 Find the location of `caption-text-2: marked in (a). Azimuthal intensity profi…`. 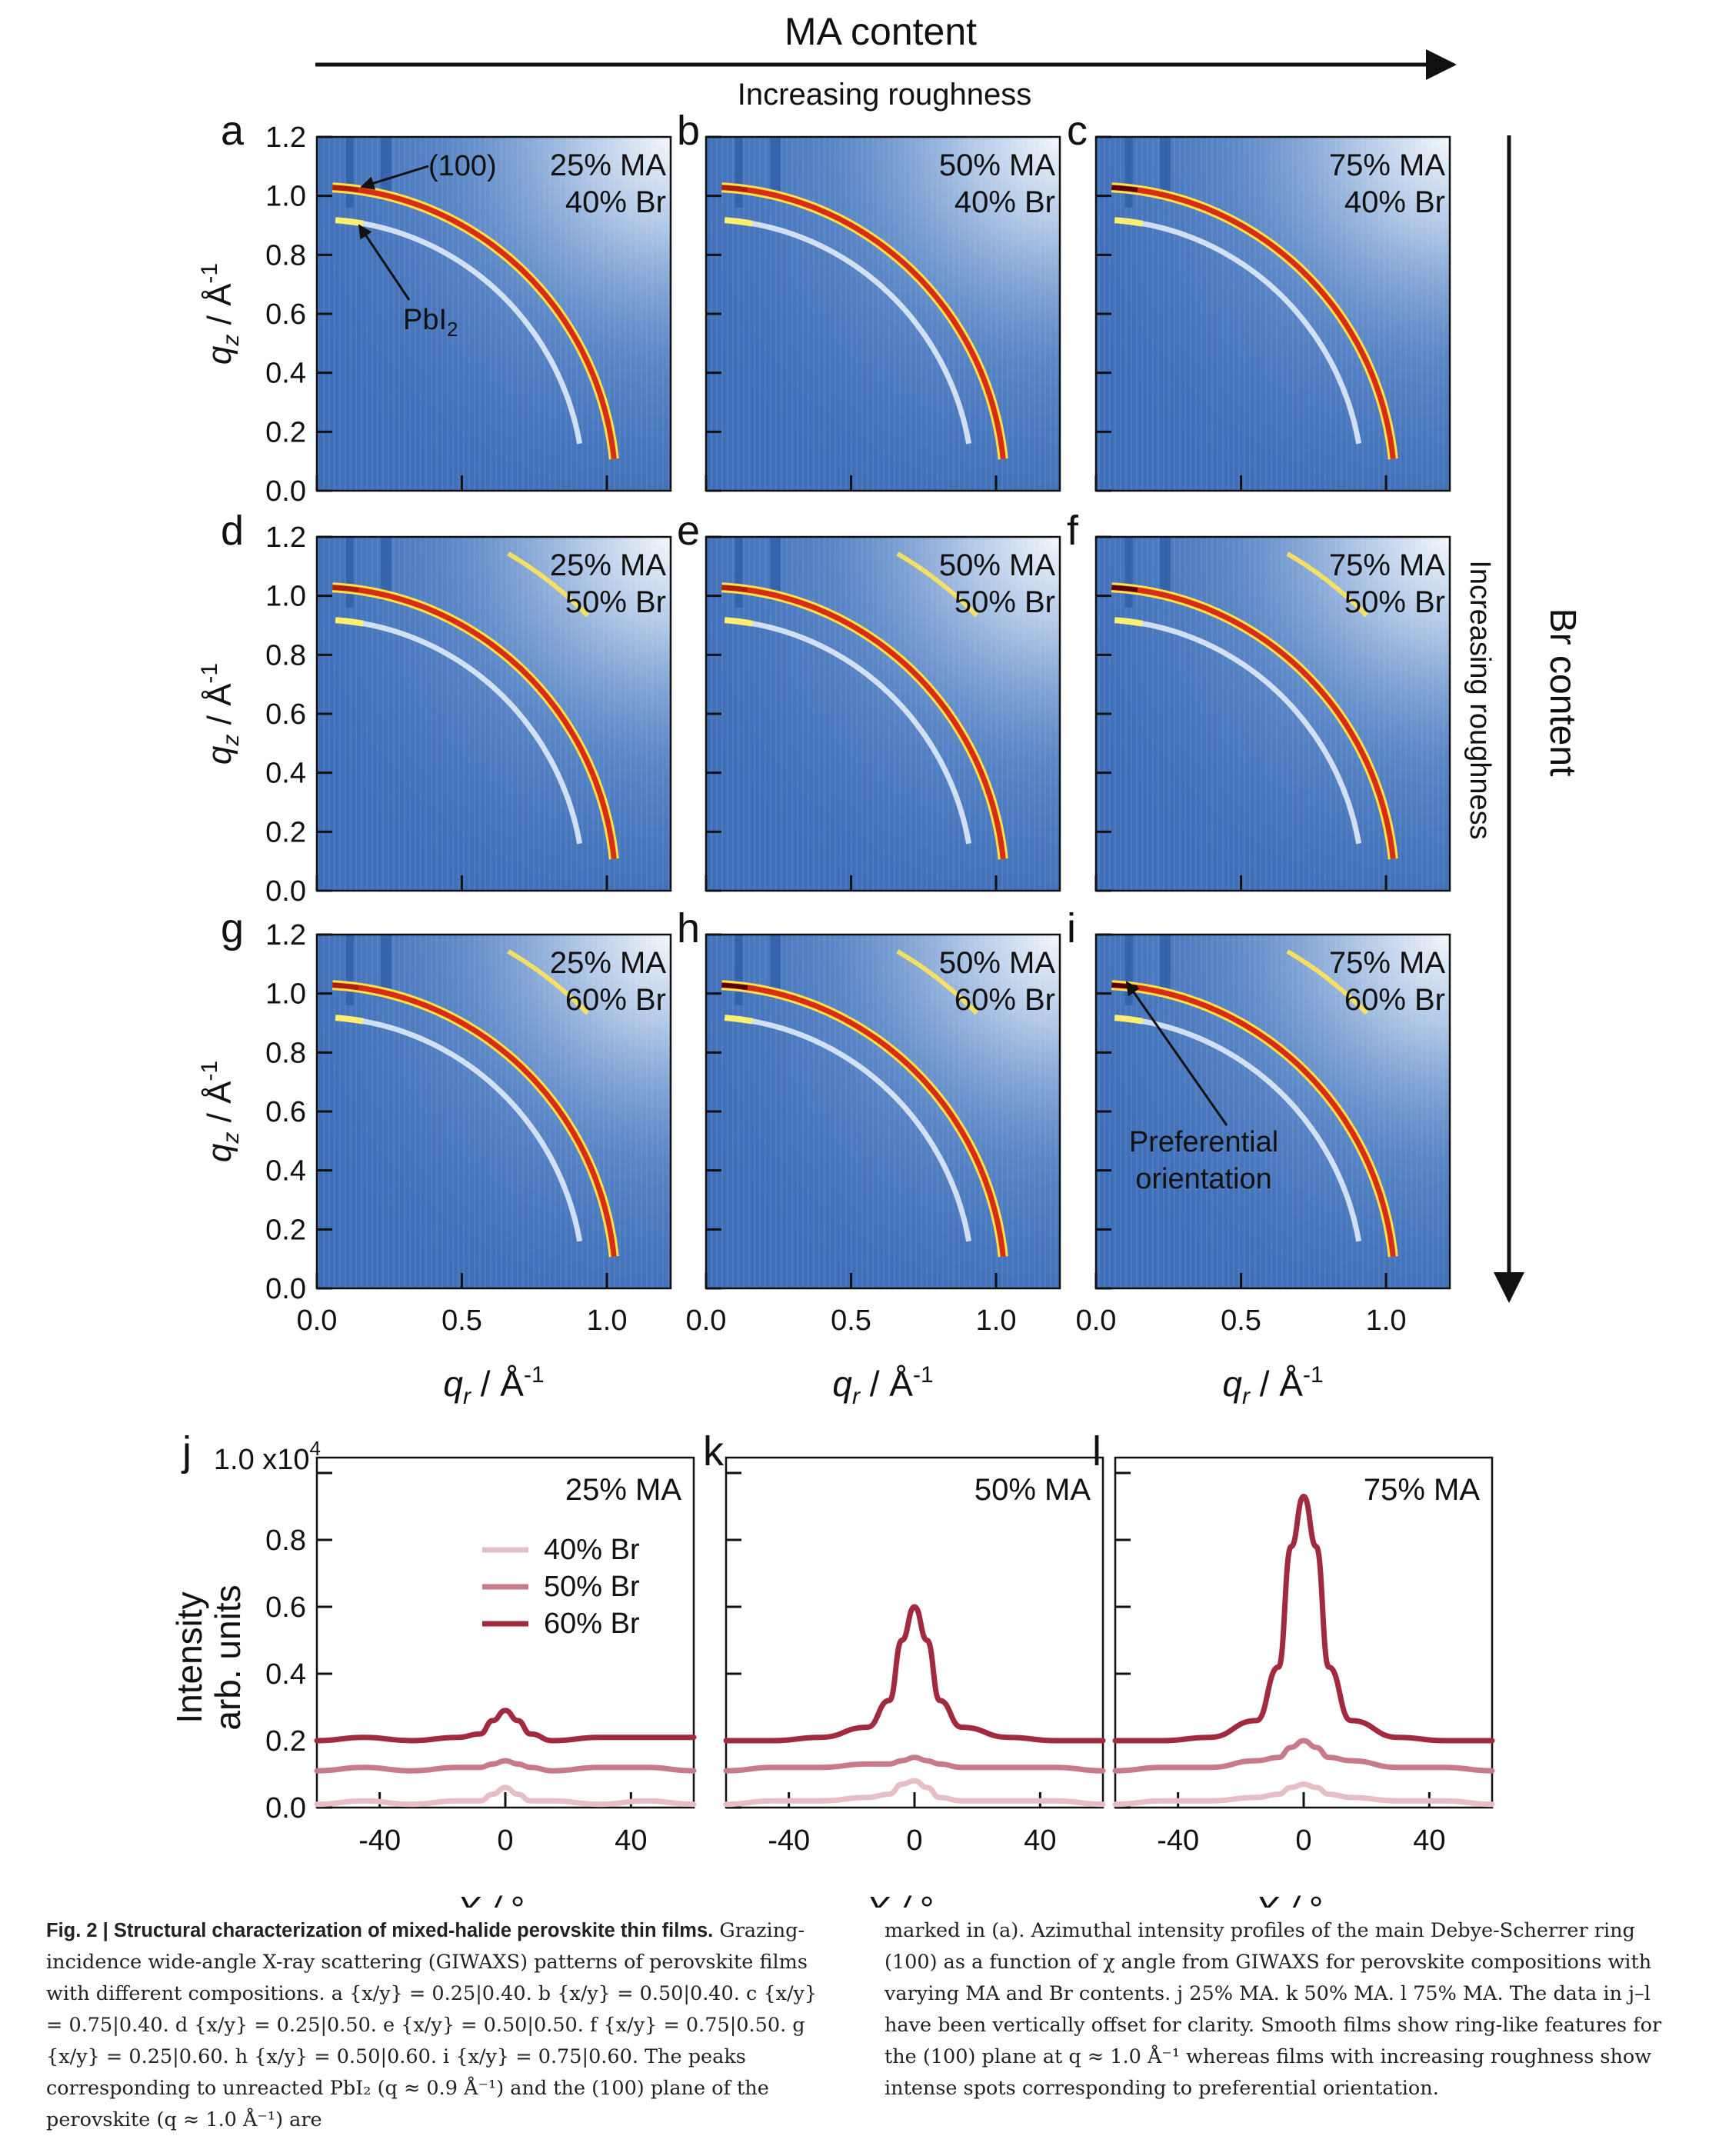

caption-text-2: marked in (a). Azimuthal intensity profi… is located at coordinates (1273, 2009).